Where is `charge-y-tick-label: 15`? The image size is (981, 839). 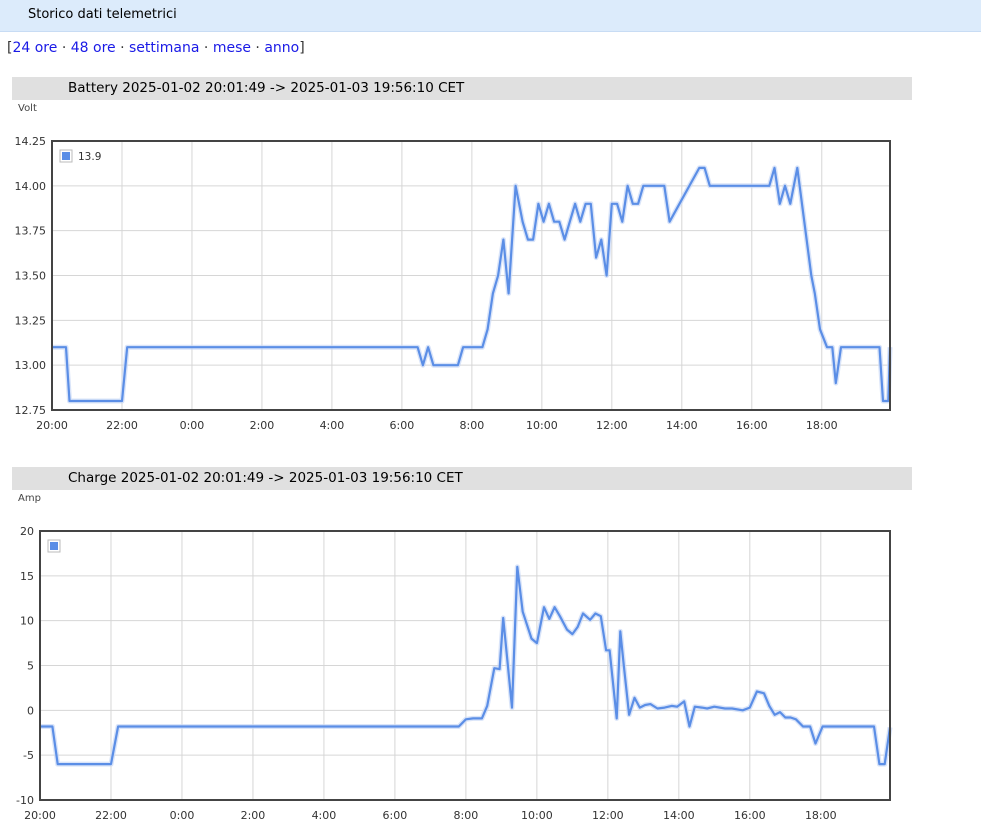
charge-y-tick-label: 15 is located at coordinates (27, 576).